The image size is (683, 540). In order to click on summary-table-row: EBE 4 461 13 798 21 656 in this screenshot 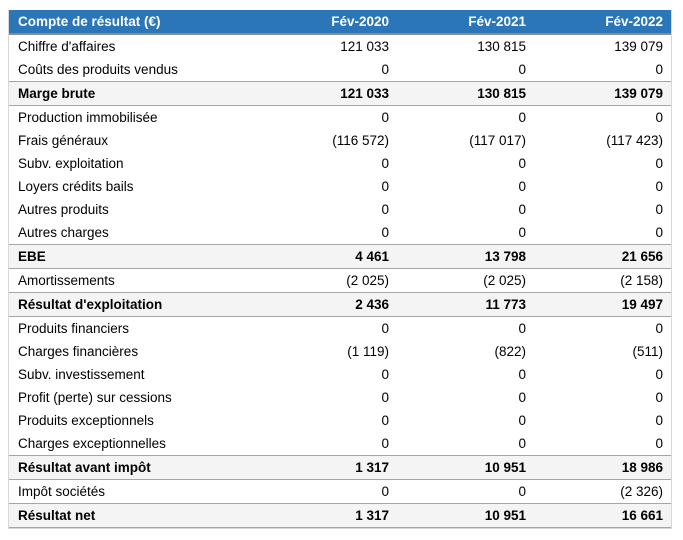, I will do `click(340, 256)`.